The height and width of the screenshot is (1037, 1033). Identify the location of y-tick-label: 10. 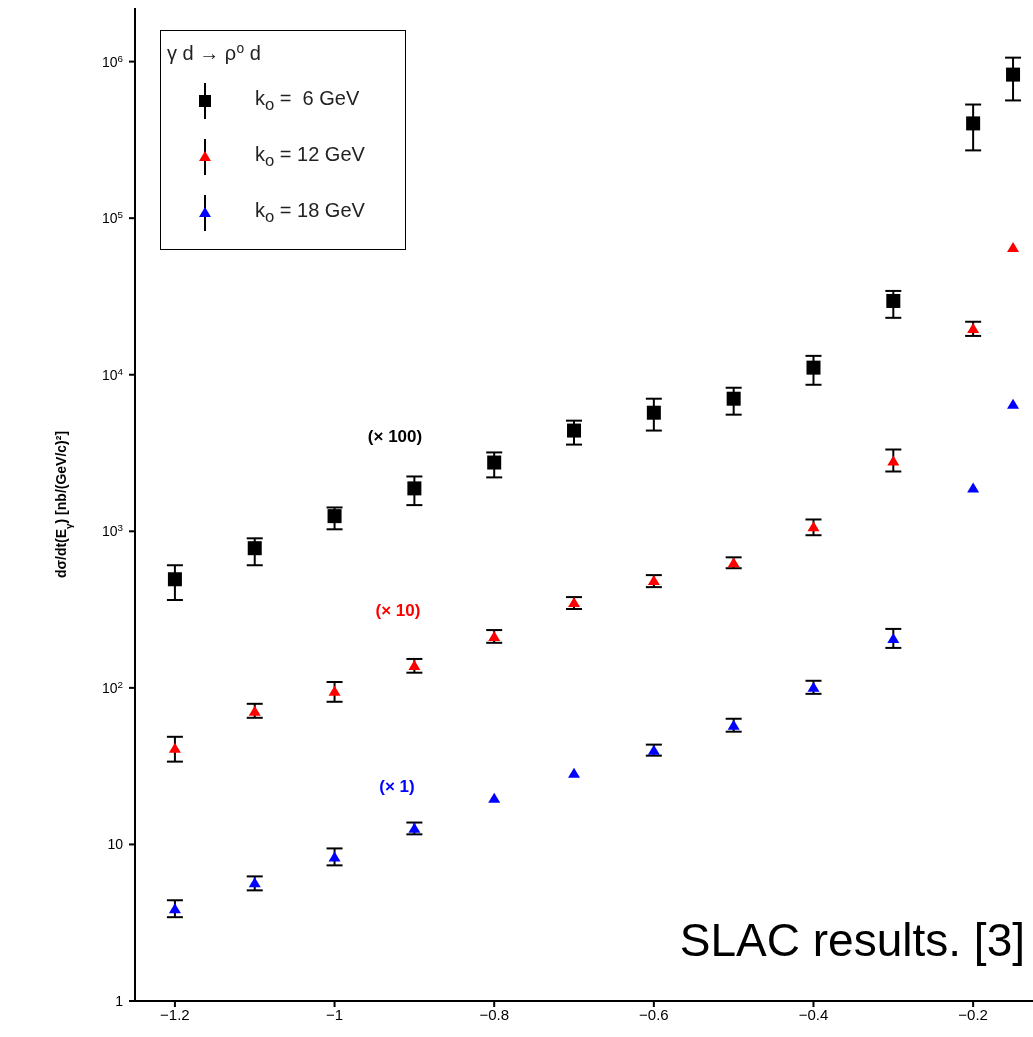
(115, 844).